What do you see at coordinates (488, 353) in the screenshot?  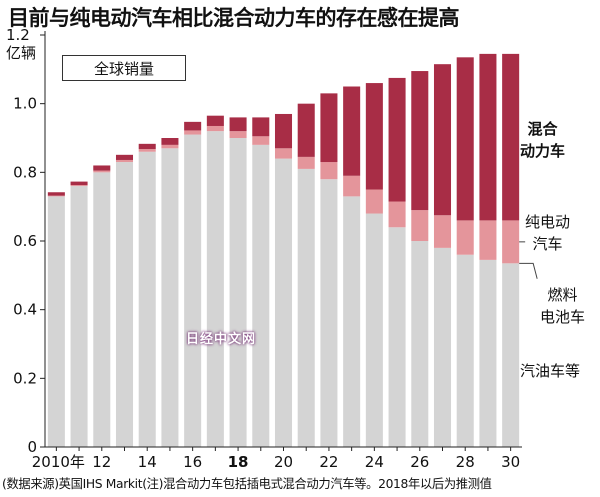 I see `bar-gasoline-2029` at bounding box center [488, 353].